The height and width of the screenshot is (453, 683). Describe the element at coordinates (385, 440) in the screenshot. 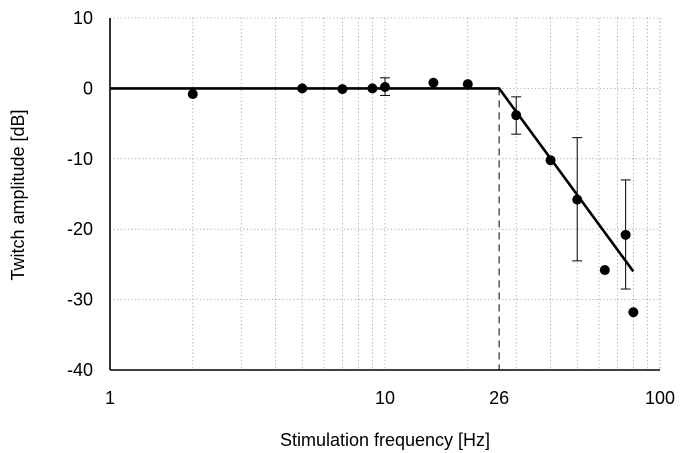

I see `x-axis-title: Stimulation frequency [Hz]` at that location.